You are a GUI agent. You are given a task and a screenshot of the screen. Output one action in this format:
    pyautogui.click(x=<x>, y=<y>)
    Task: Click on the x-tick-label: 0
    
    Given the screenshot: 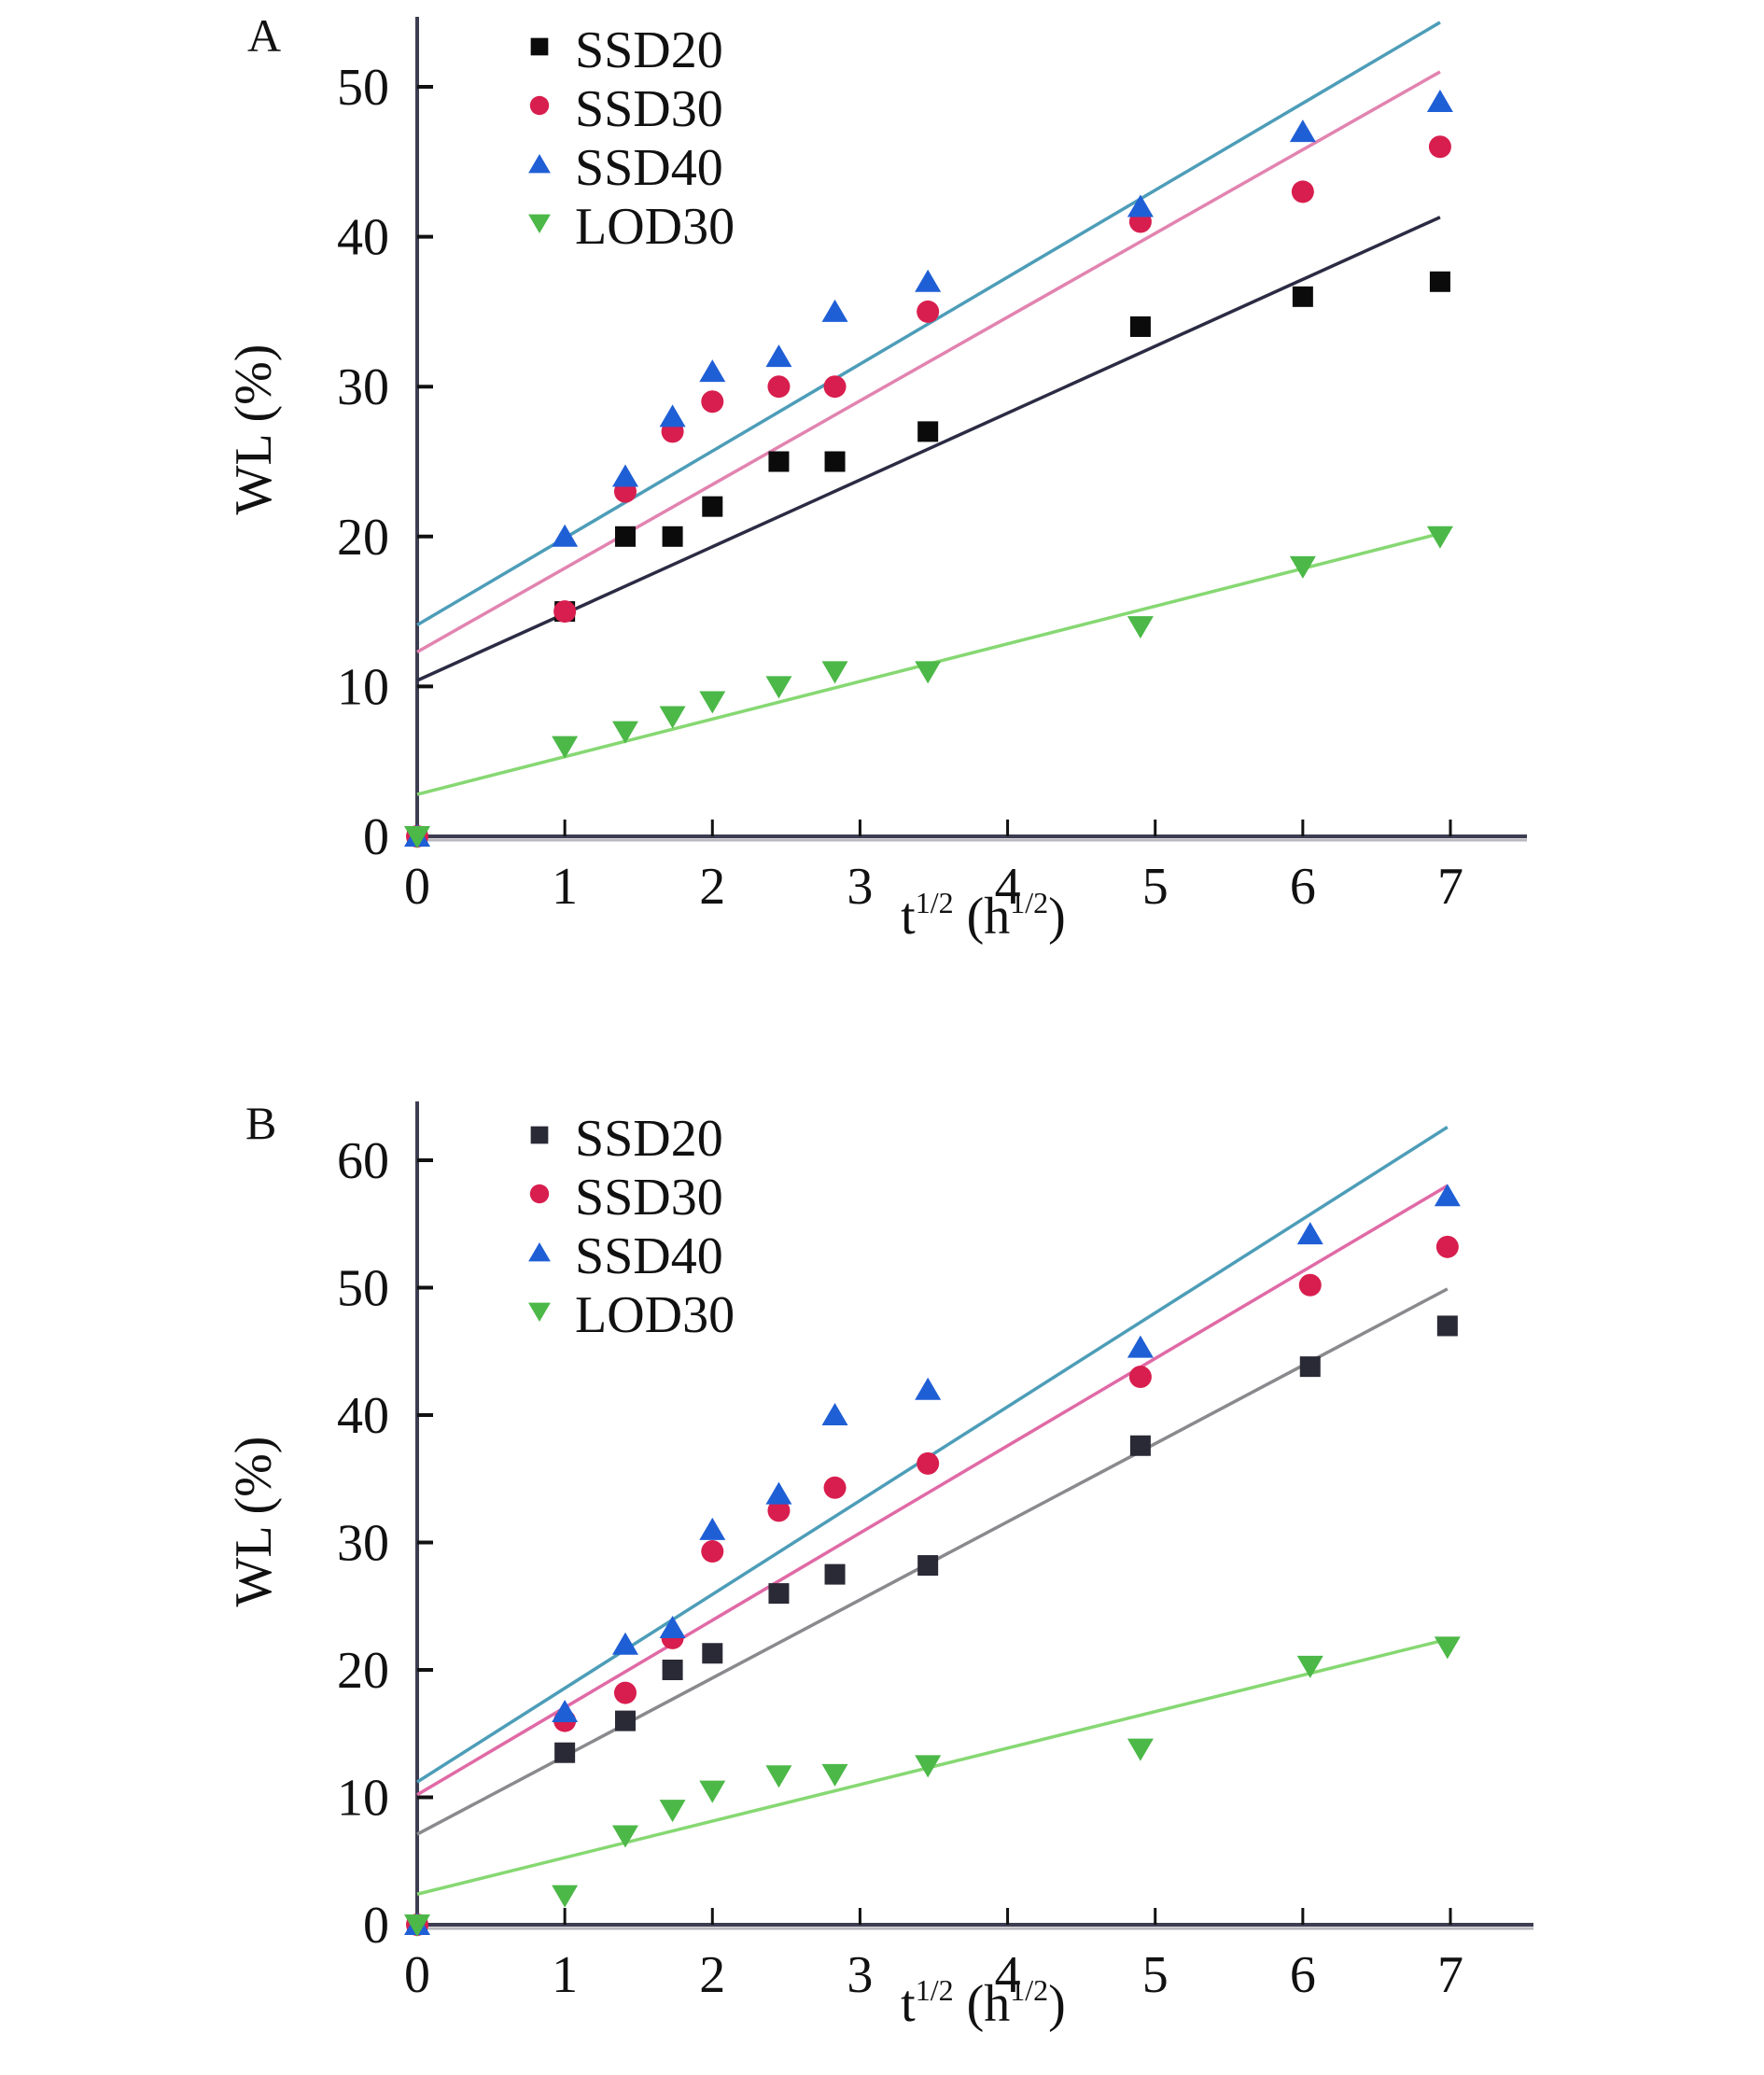 What is the action you would take?
    pyautogui.click(x=417, y=887)
    